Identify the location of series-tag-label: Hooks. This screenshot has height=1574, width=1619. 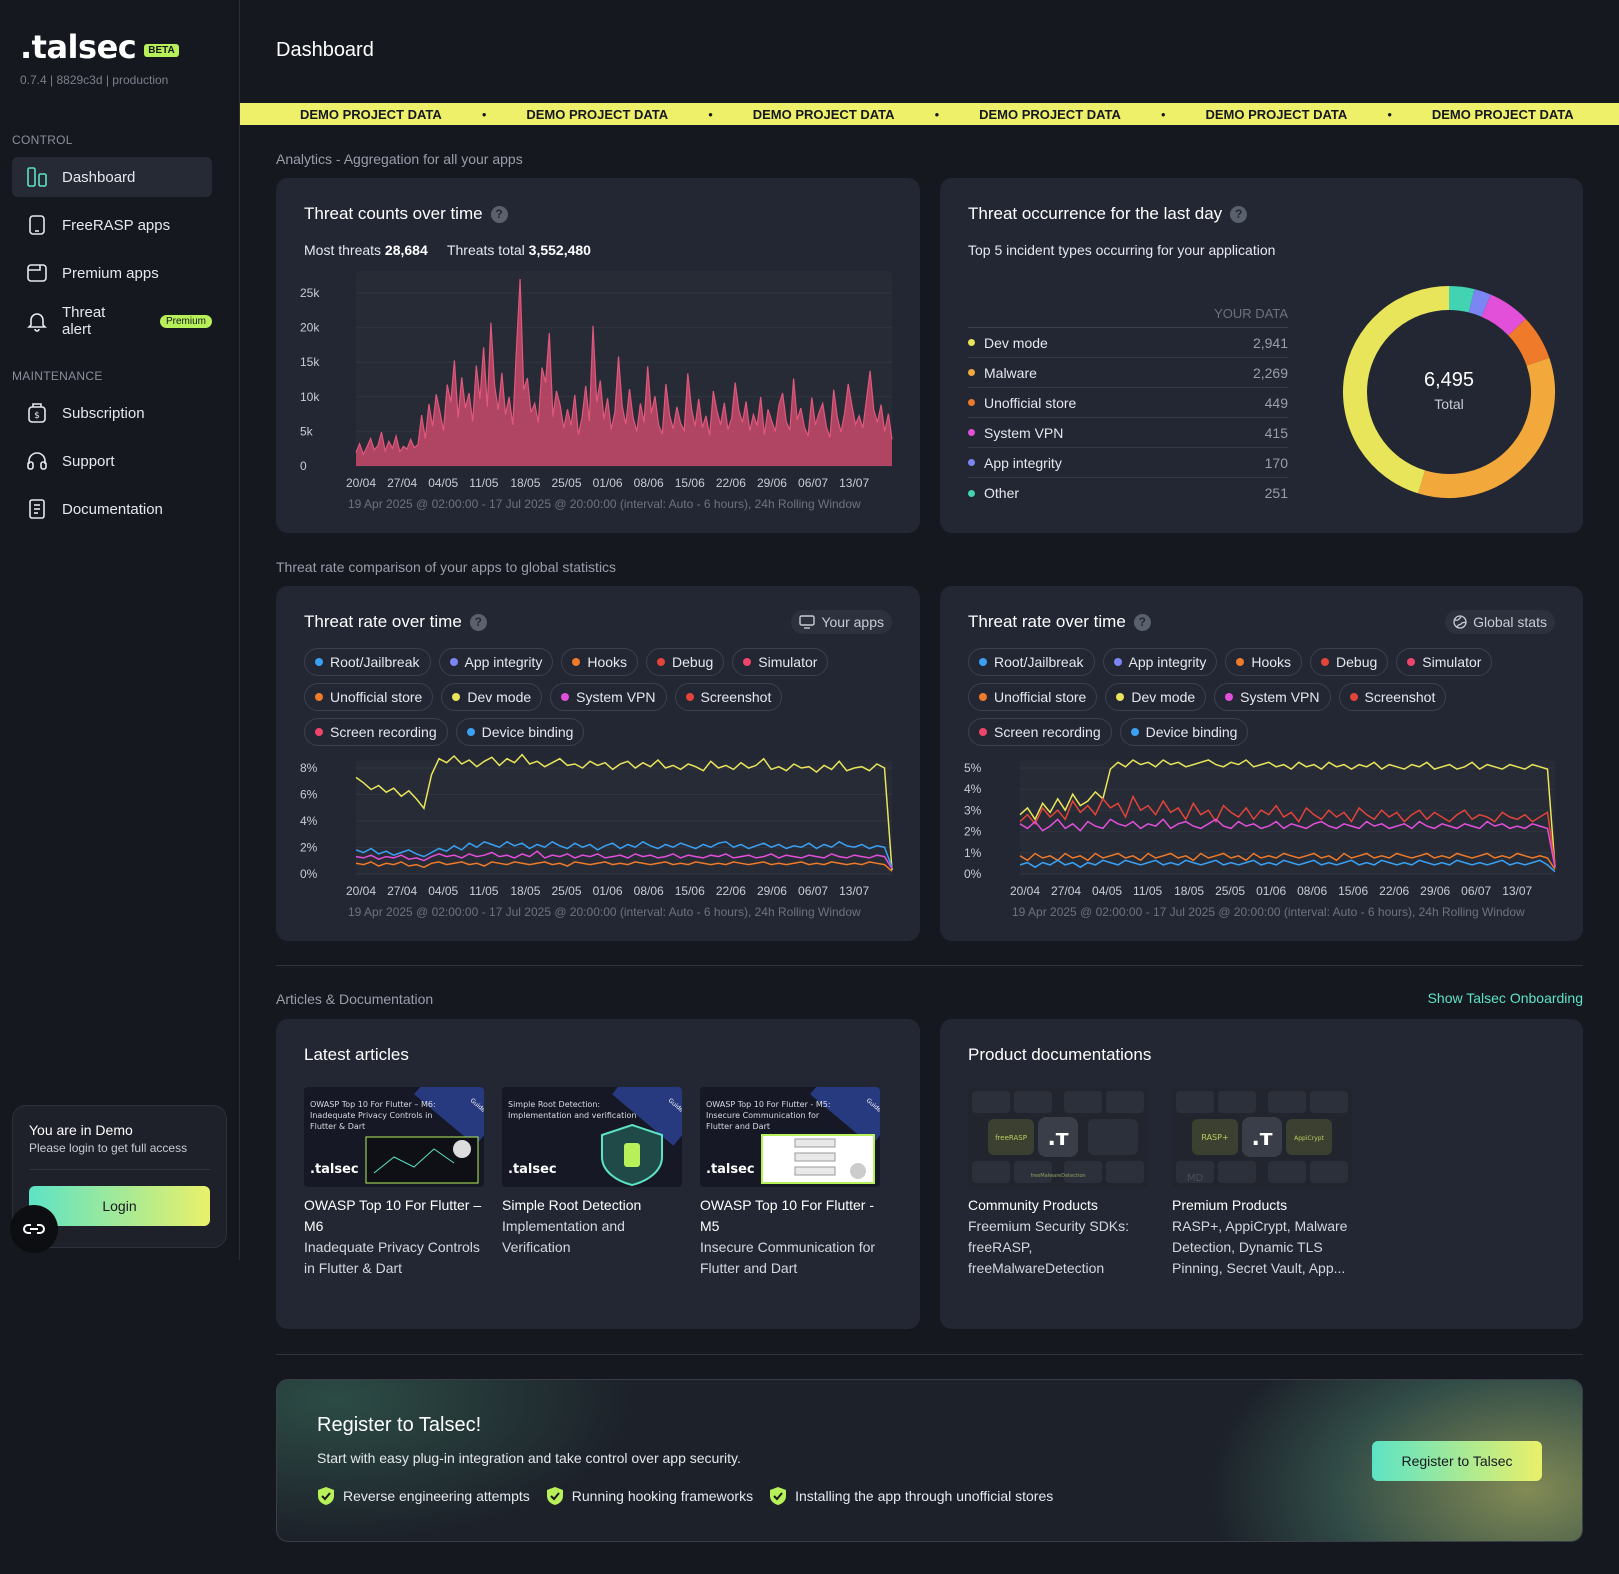
(607, 662).